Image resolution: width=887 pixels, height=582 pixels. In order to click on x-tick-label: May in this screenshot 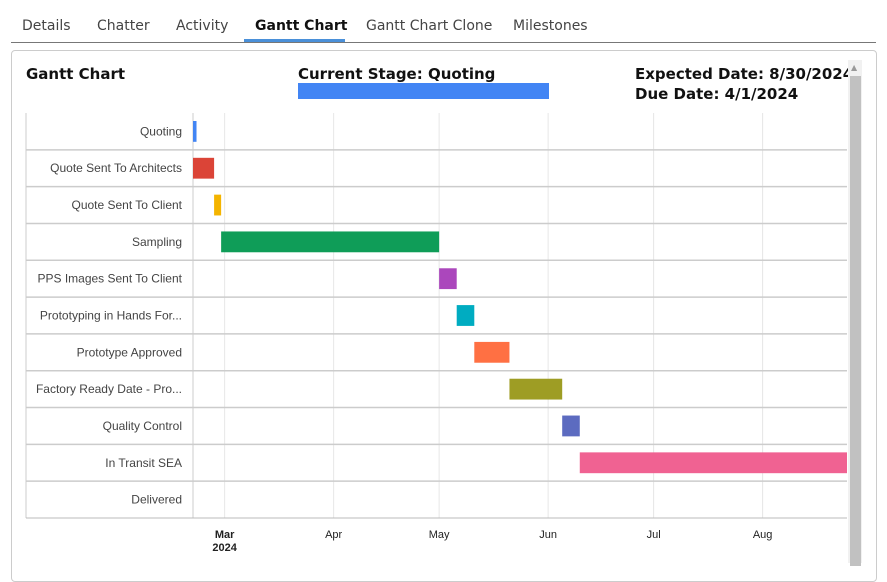, I will do `click(439, 535)`.